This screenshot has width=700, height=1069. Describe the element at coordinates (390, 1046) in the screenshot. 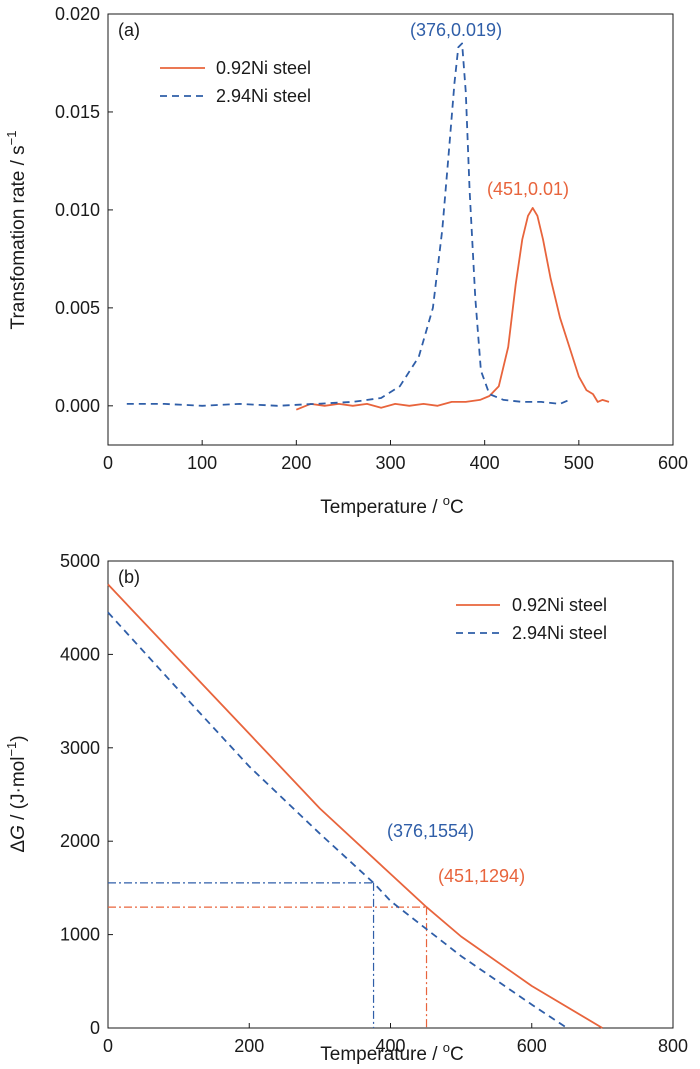

I see `b-x-tick-label-2: 400` at that location.